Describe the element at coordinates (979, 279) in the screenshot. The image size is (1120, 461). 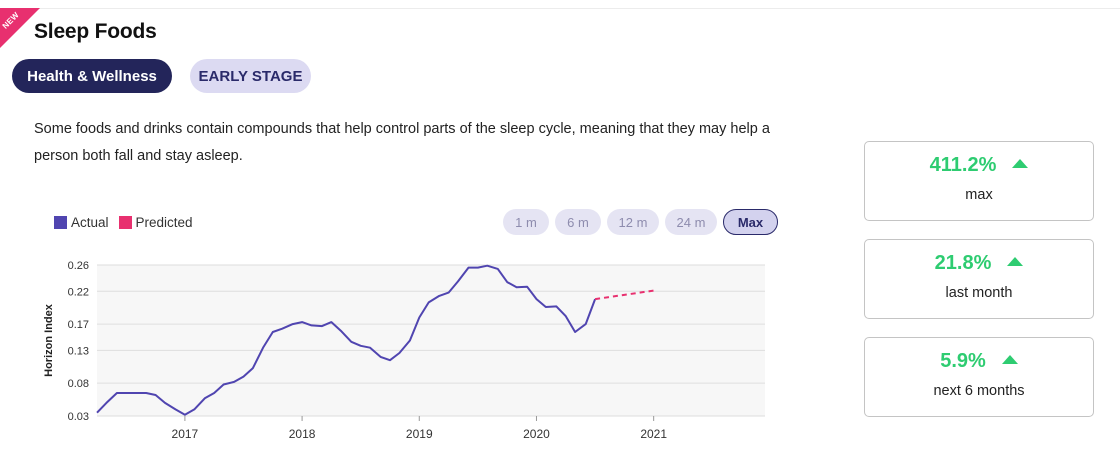
I see `stat-last-month: 21.8% last month` at that location.